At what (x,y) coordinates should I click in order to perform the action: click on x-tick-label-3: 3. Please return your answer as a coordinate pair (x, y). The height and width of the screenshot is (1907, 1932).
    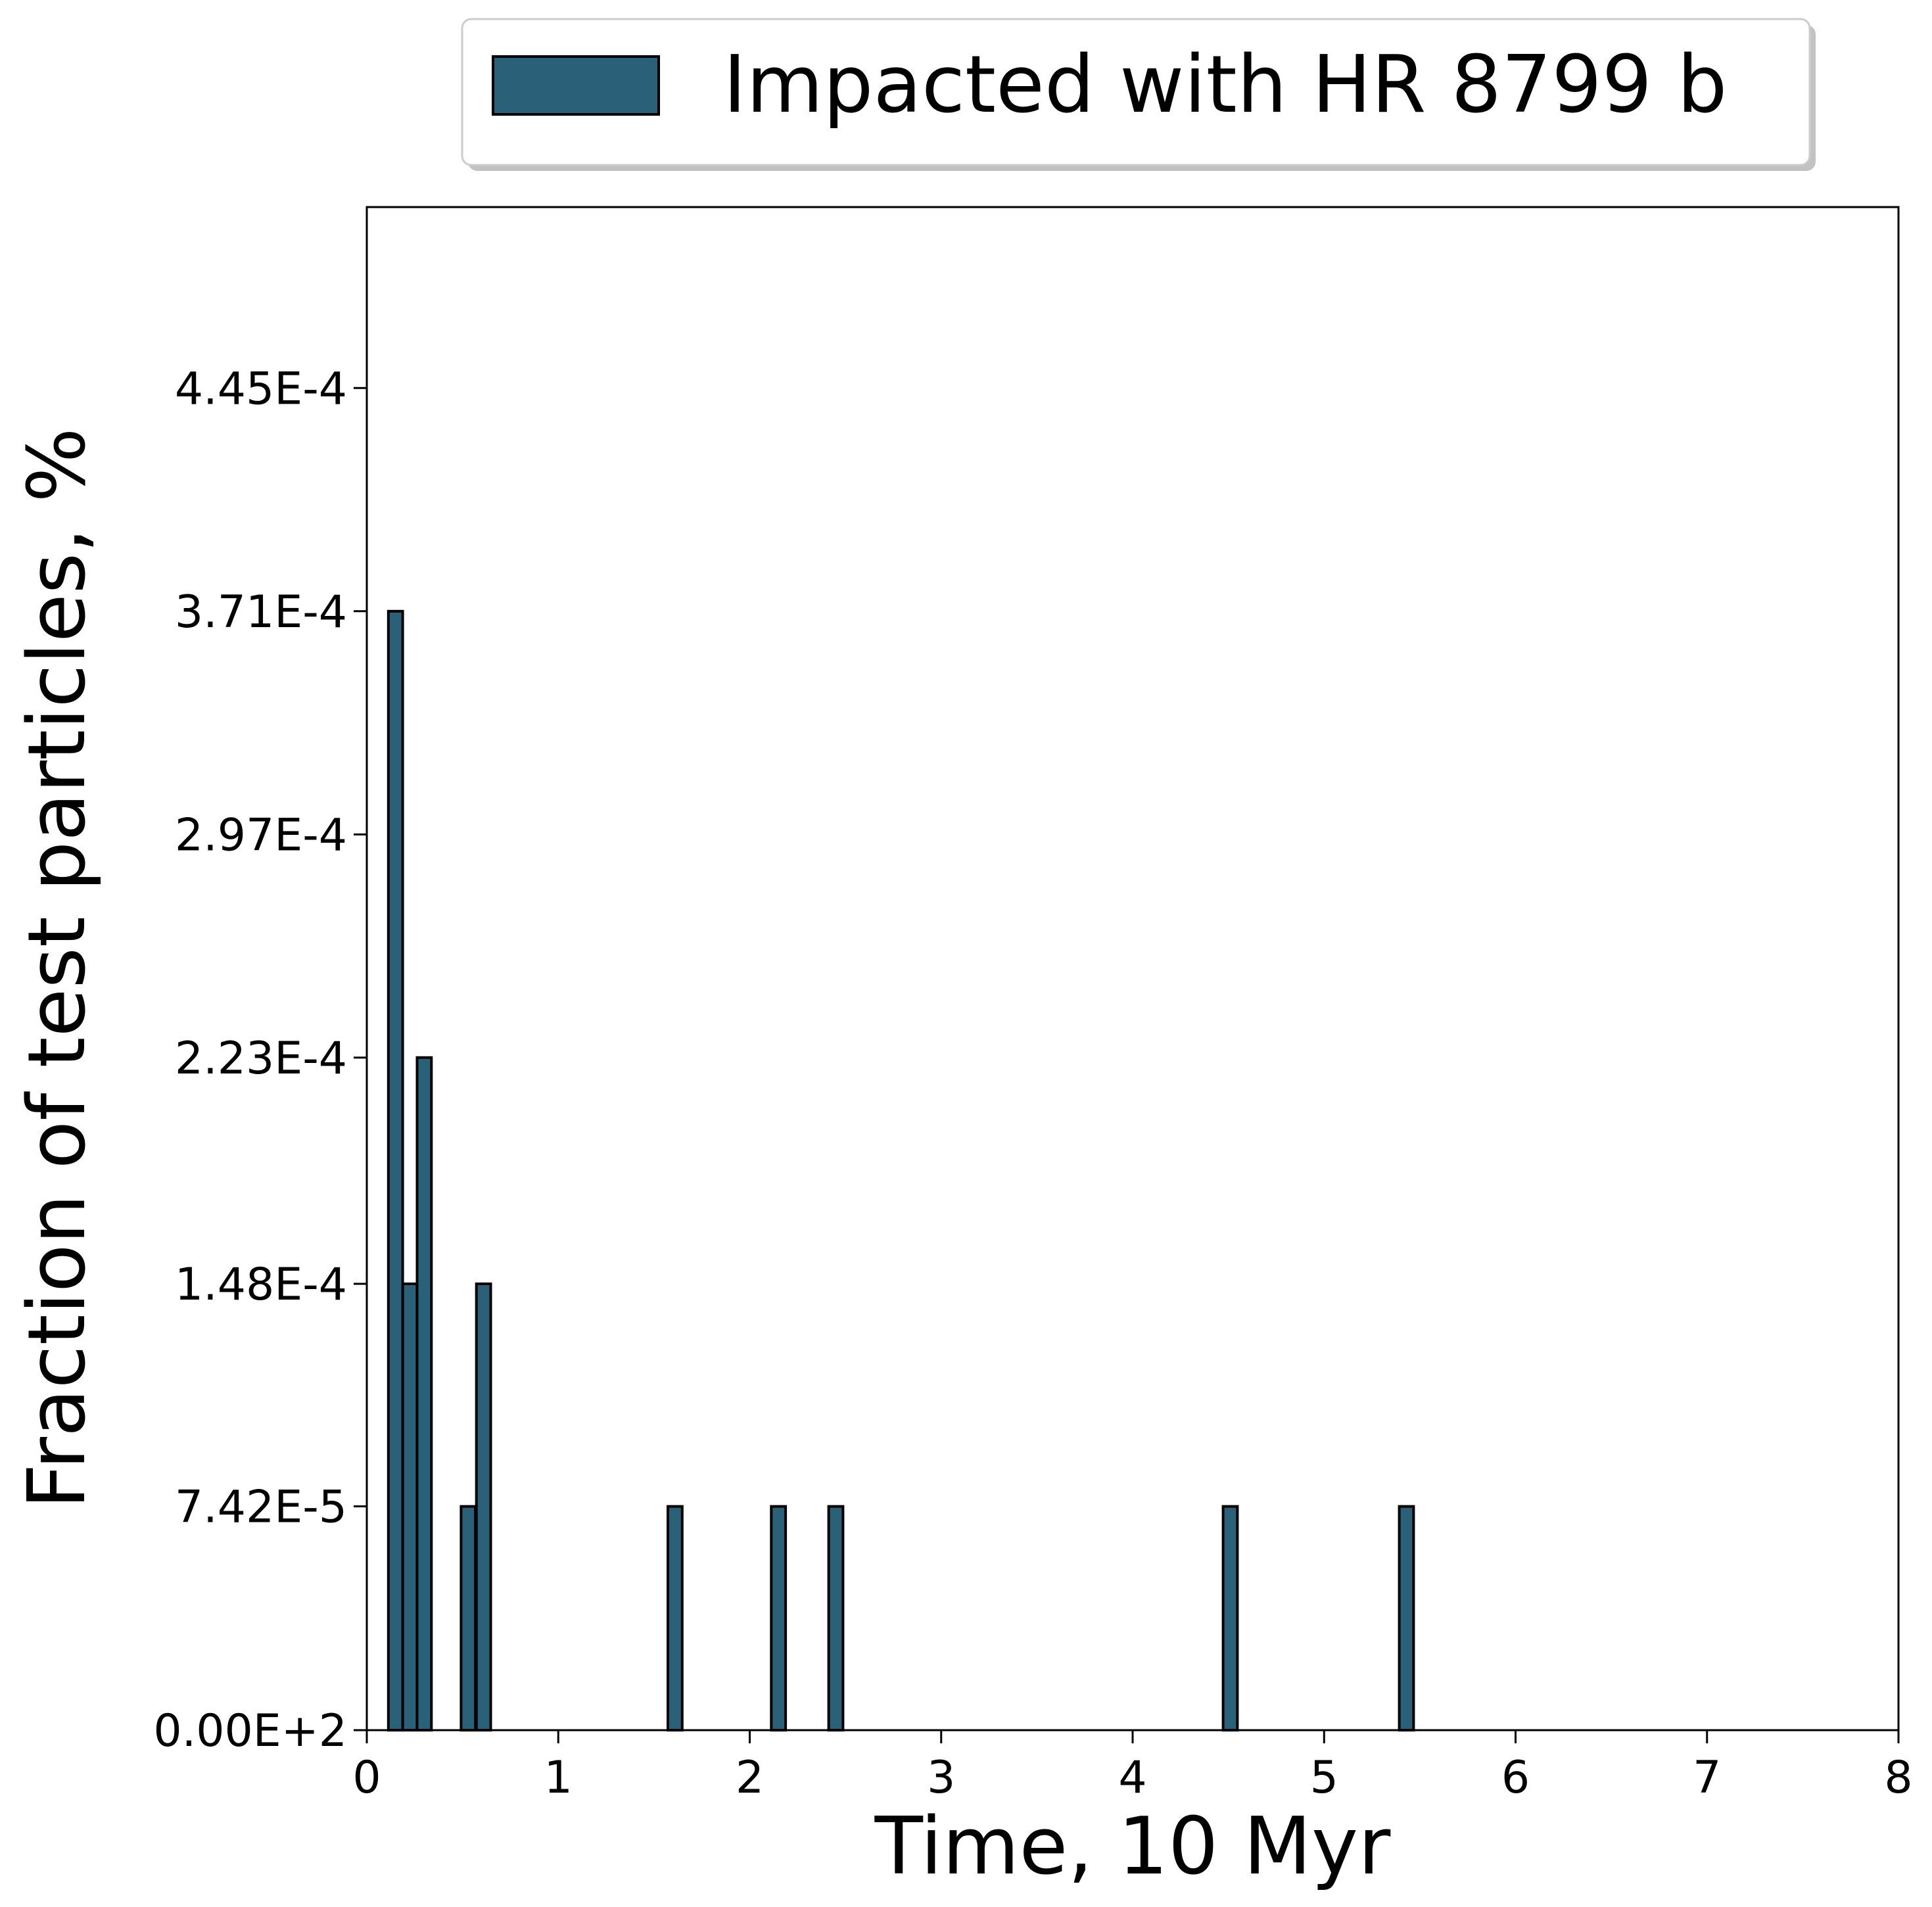
    Looking at the image, I should click on (941, 1778).